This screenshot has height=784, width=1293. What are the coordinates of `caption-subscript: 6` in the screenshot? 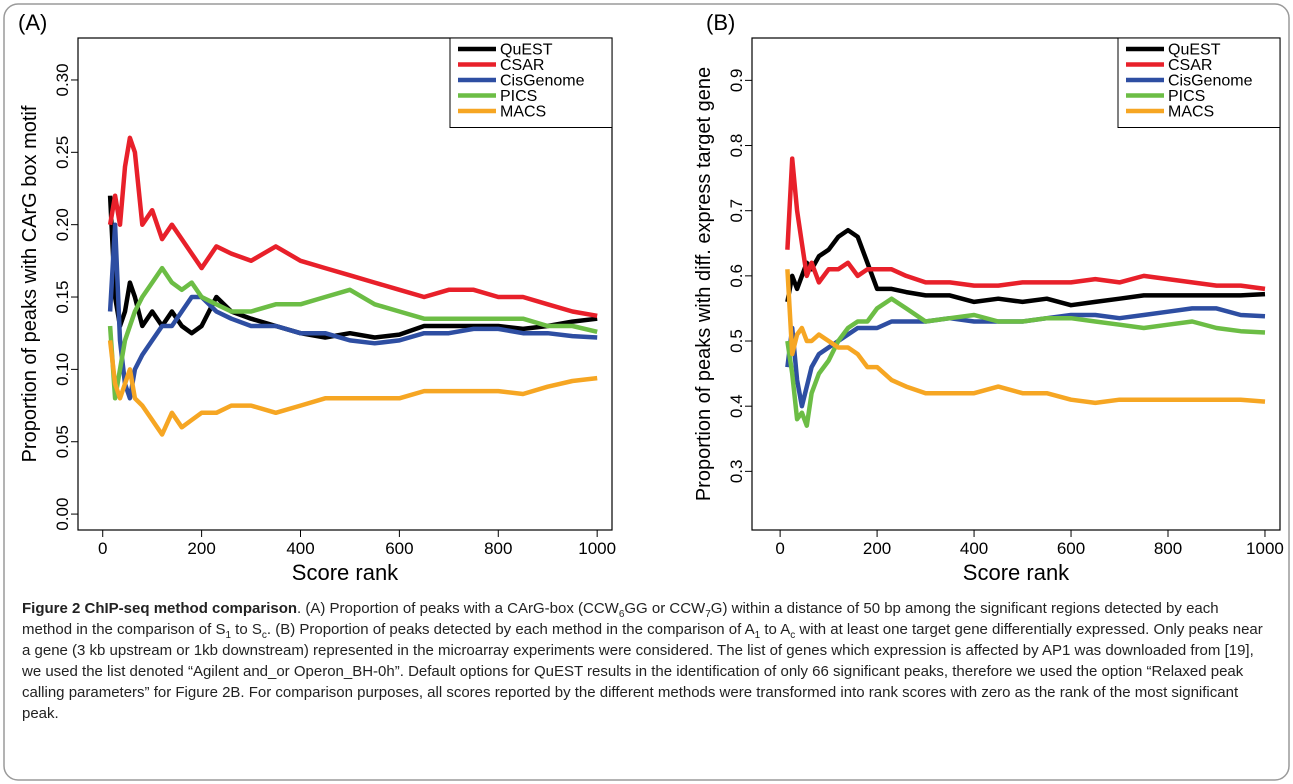 It's located at (621, 614).